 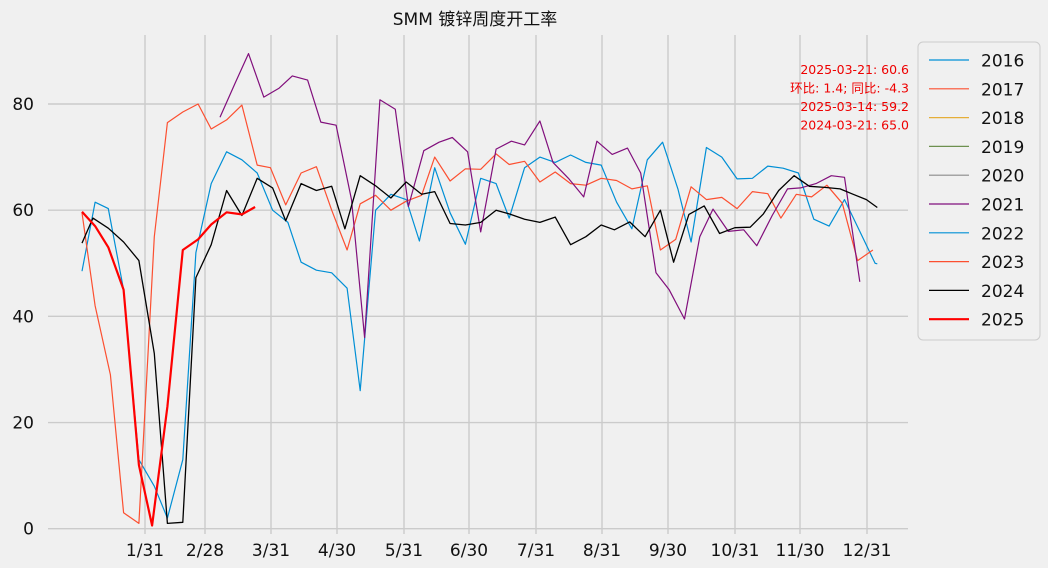 I want to click on legend-label: 2020, so click(x=1002, y=177).